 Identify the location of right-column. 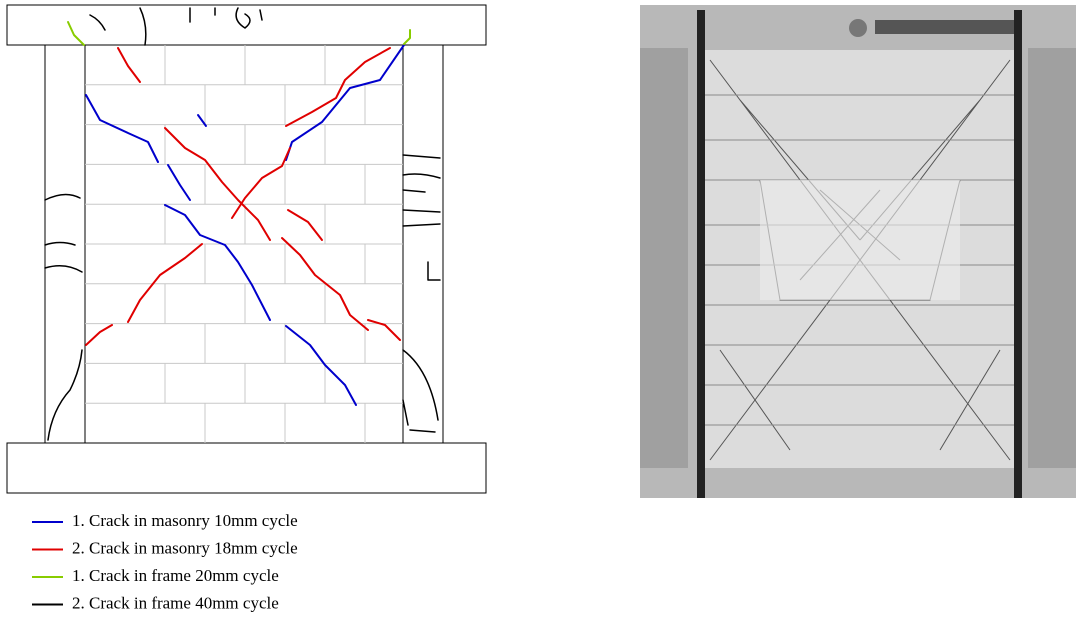
(423, 244).